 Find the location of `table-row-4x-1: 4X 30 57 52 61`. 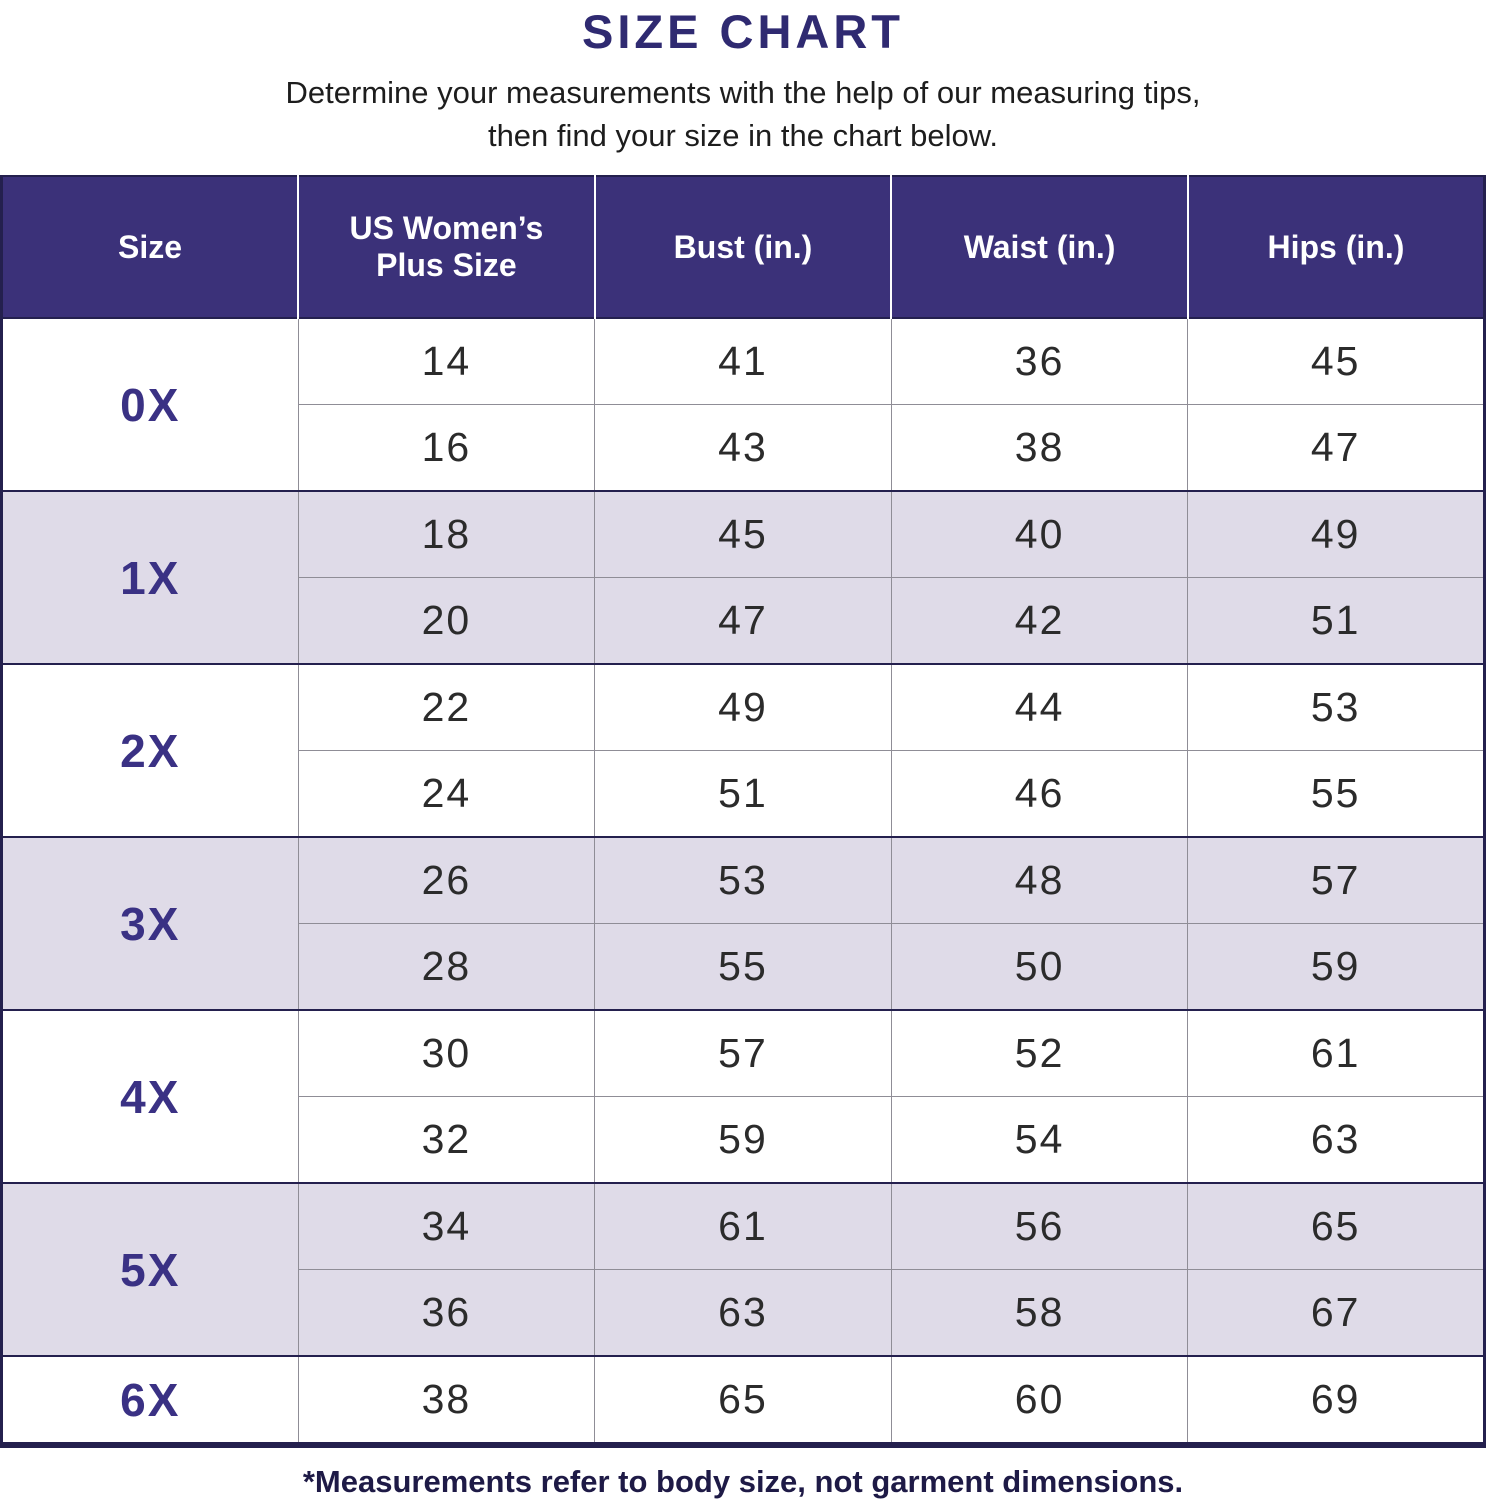

table-row-4x-1: 4X 30 57 52 61 is located at coordinates (743, 1096).